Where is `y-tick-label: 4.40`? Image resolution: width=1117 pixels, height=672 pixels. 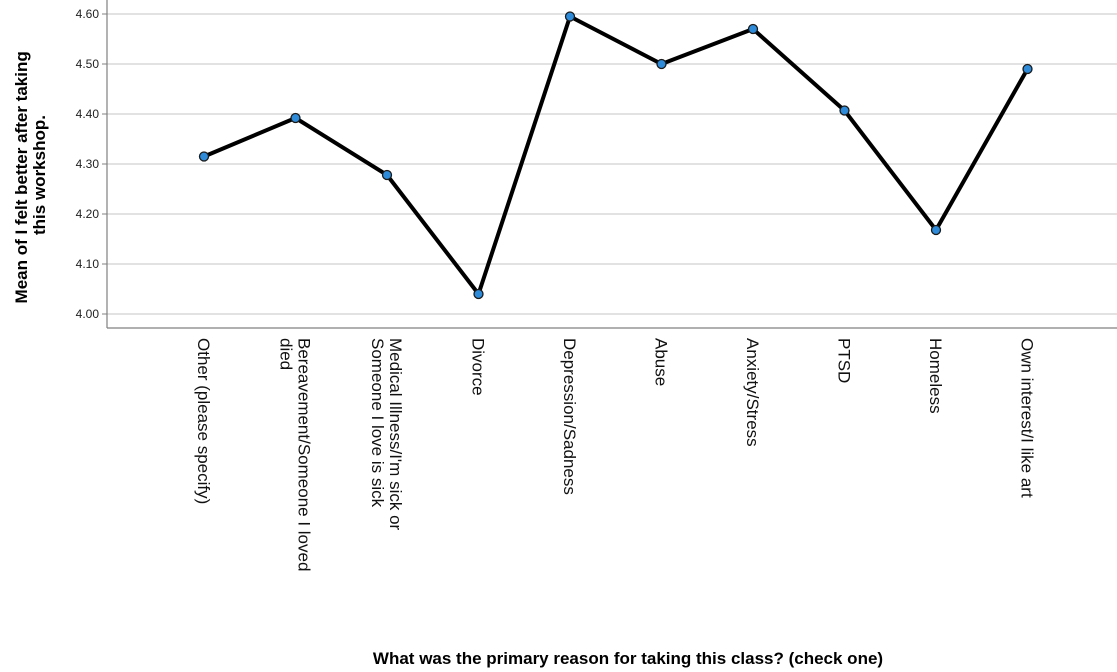
y-tick-label: 4.40 is located at coordinates (88, 114).